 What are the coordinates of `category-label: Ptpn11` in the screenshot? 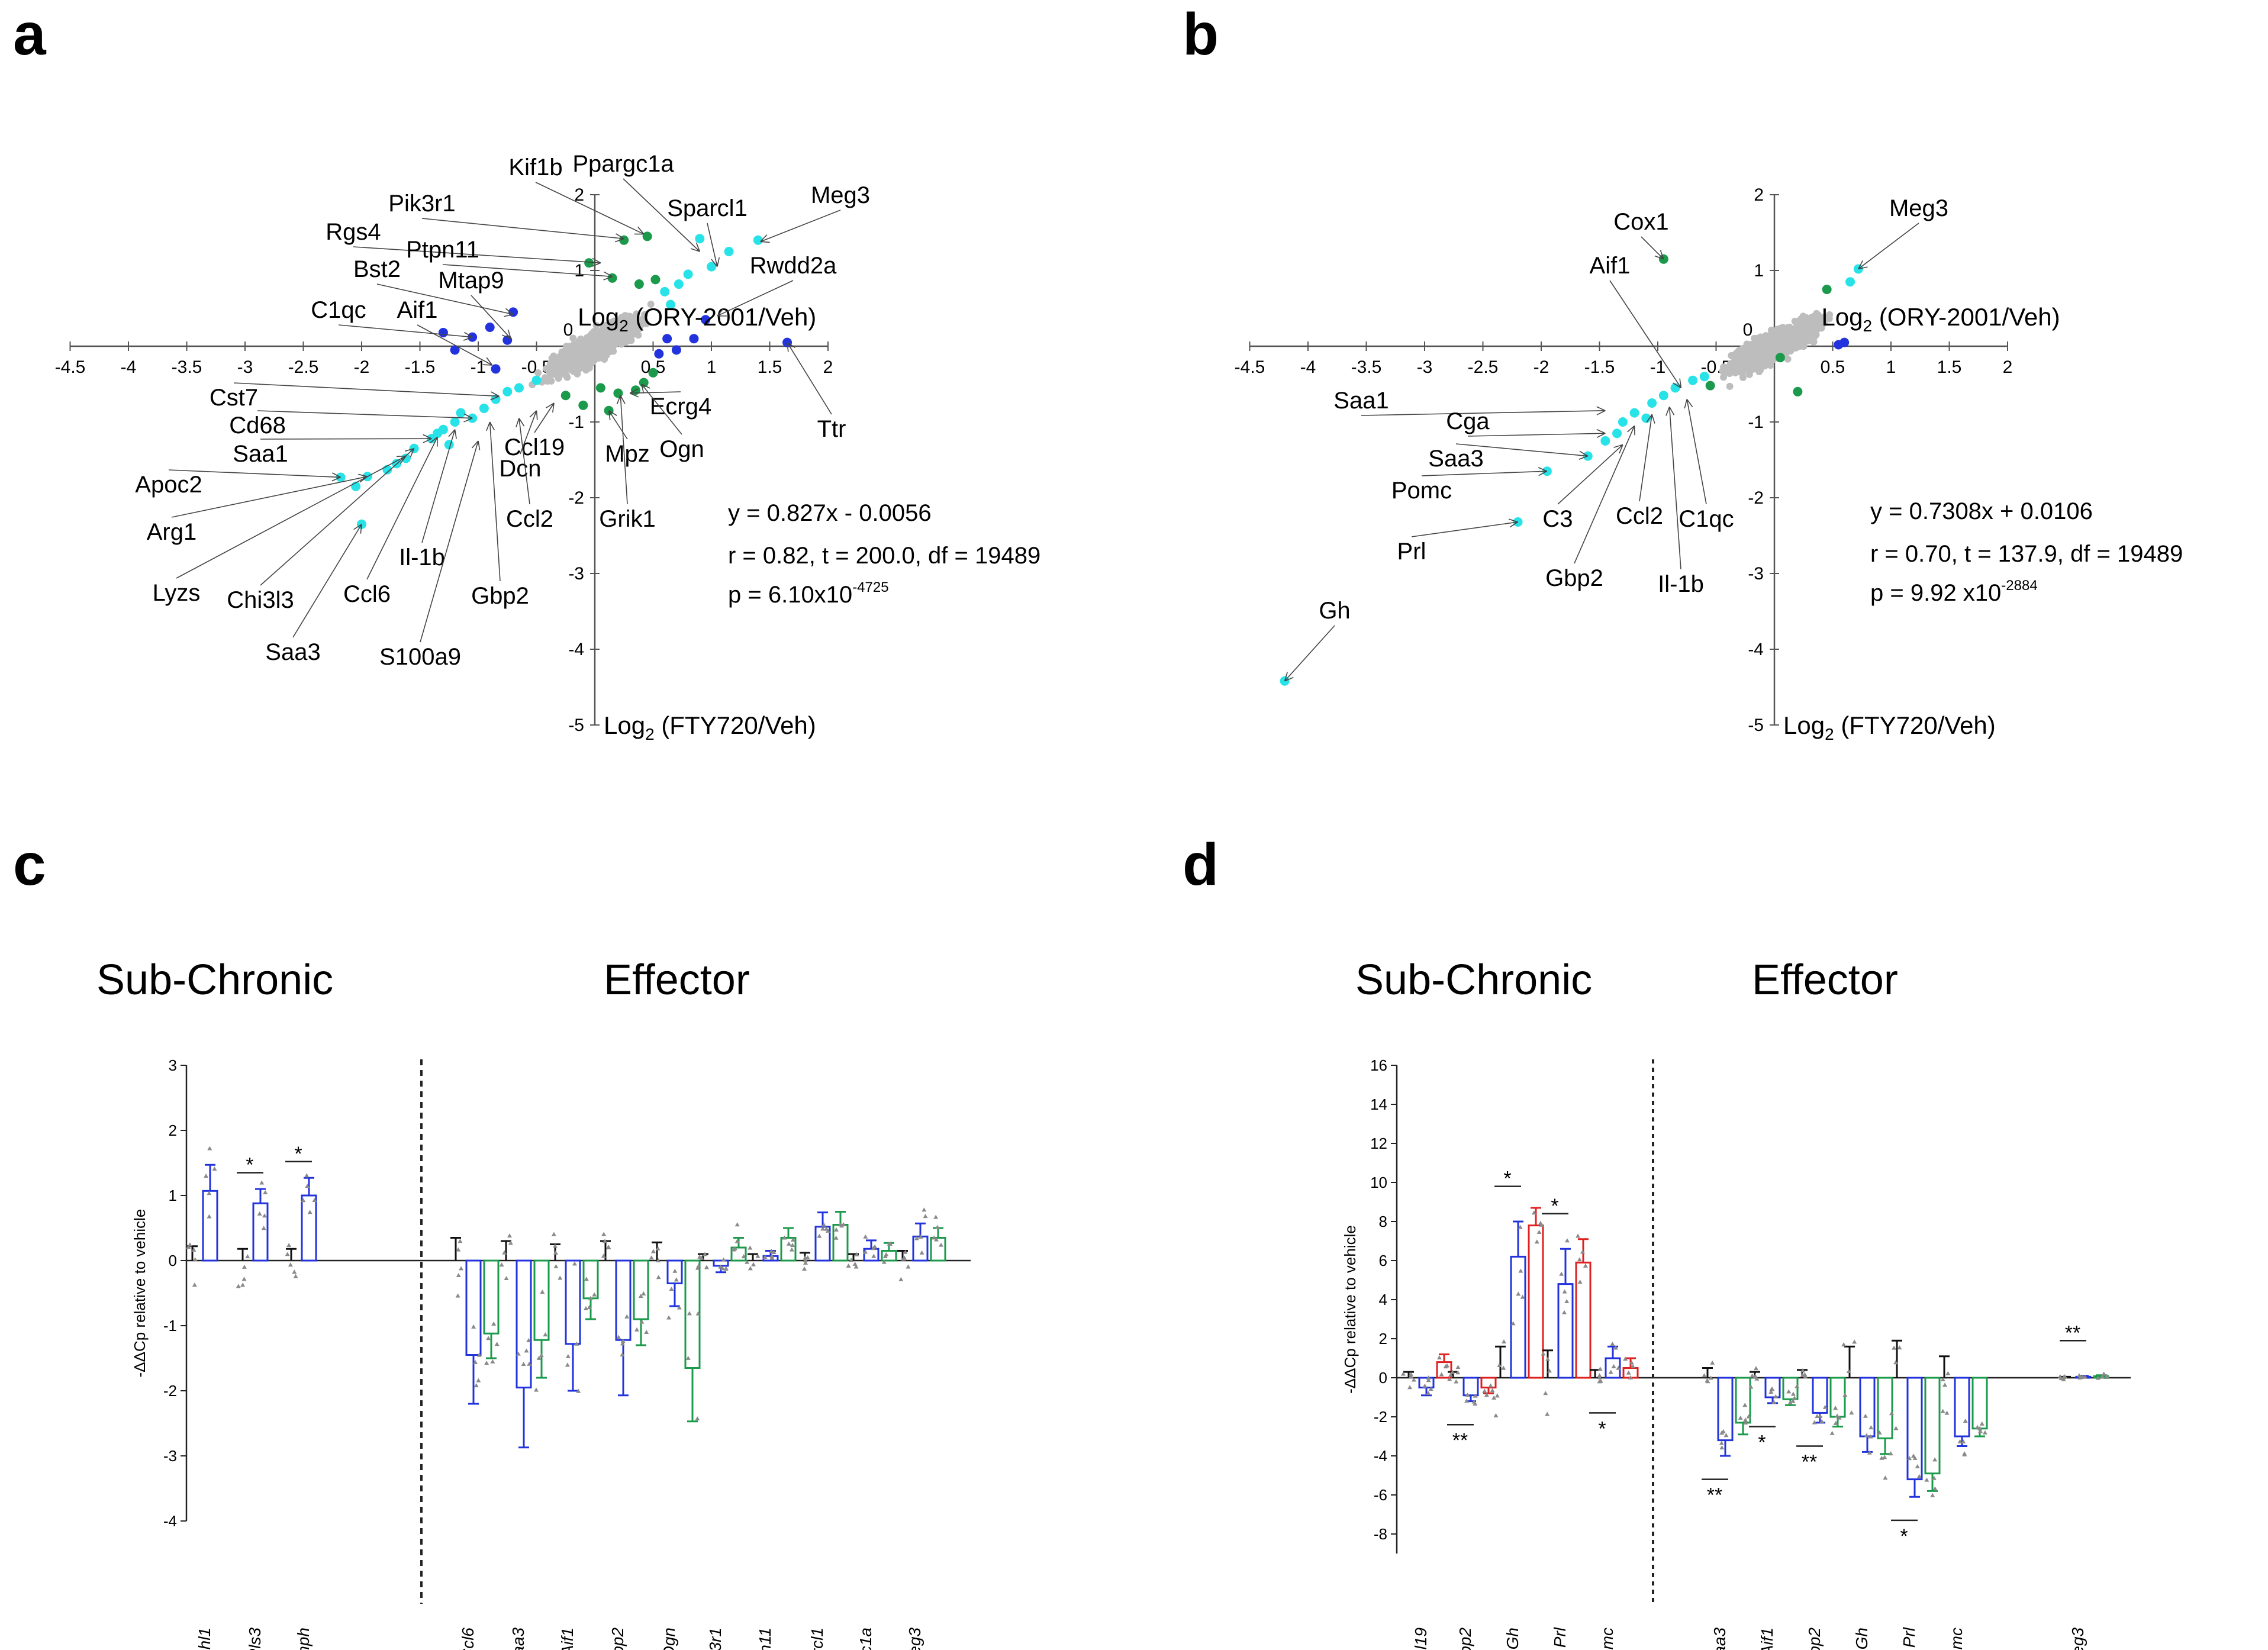 It's located at (765, 1639).